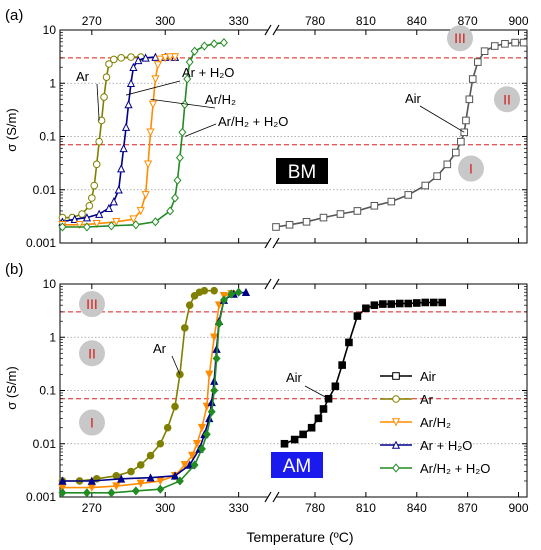 The width and height of the screenshot is (541, 550). I want to click on annotation-label: Ar/H₂, so click(220, 99).